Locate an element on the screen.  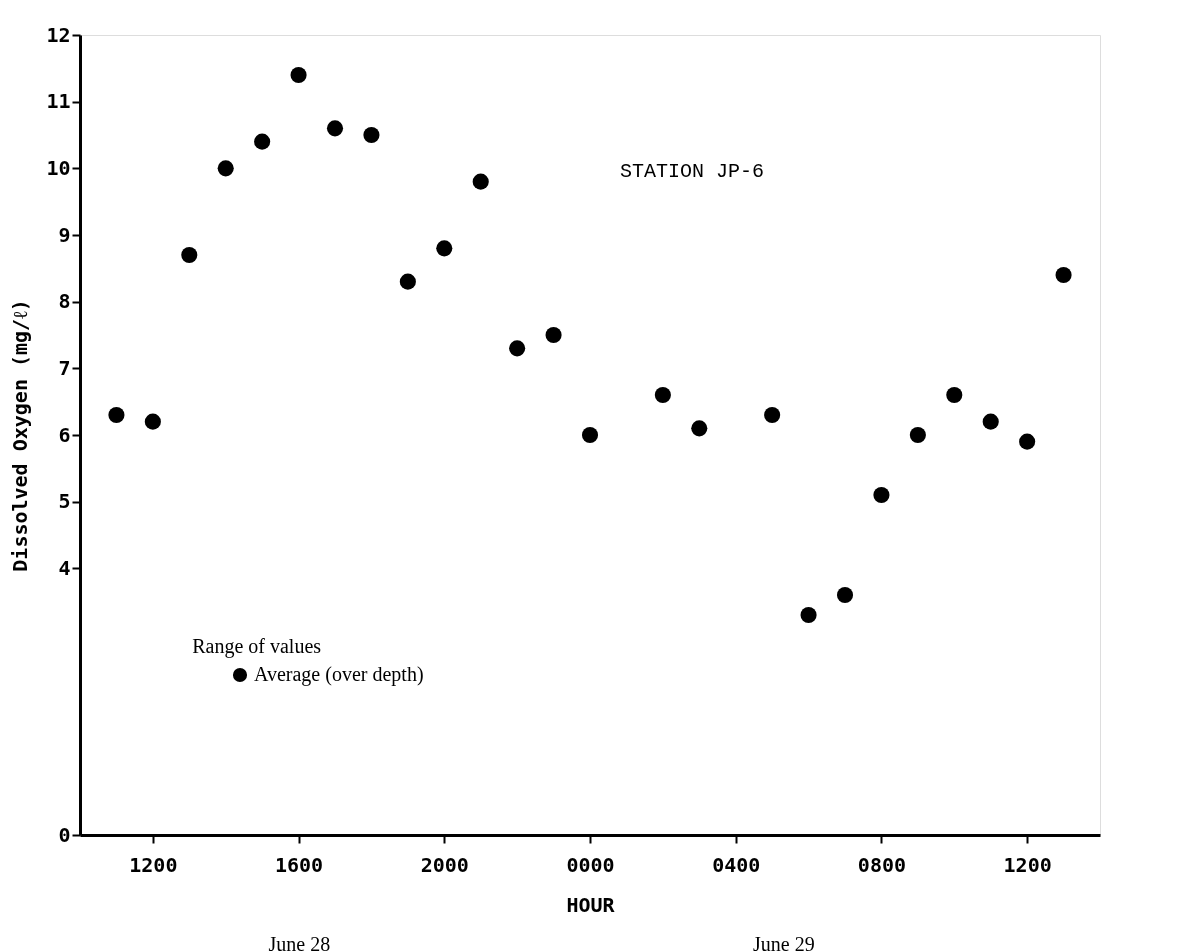
annotation: STATION JP-6 is located at coordinates (692, 171).